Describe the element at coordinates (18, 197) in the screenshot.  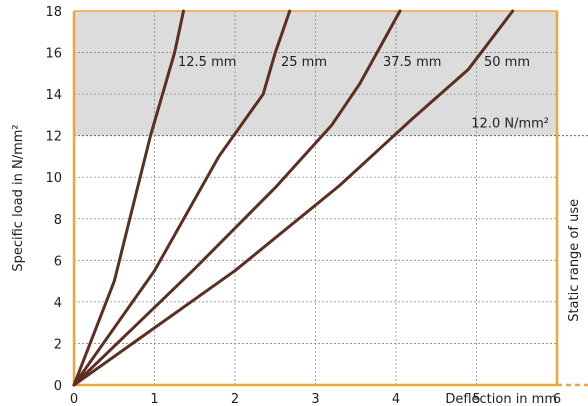
I see `y-axis-title: Specific load in N/mm²` at that location.